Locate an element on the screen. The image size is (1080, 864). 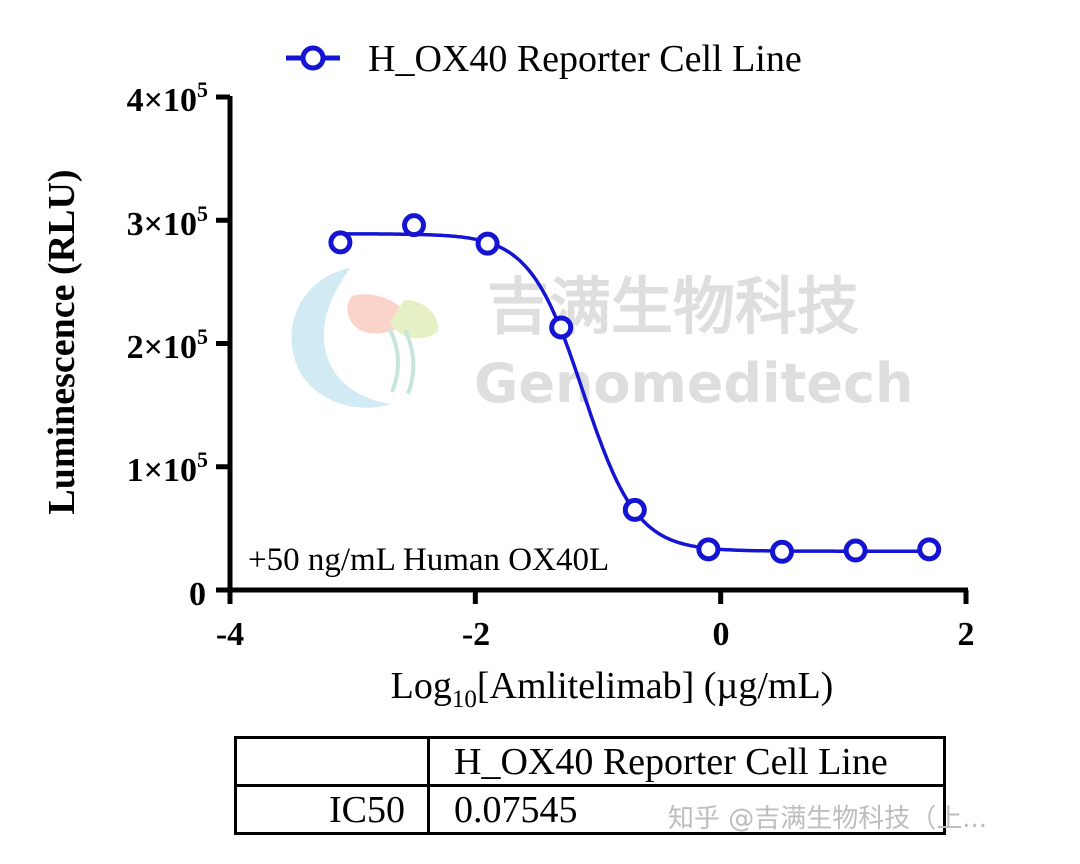
legend: H_OX40 Reporter Cell Line is located at coordinates (544, 59).